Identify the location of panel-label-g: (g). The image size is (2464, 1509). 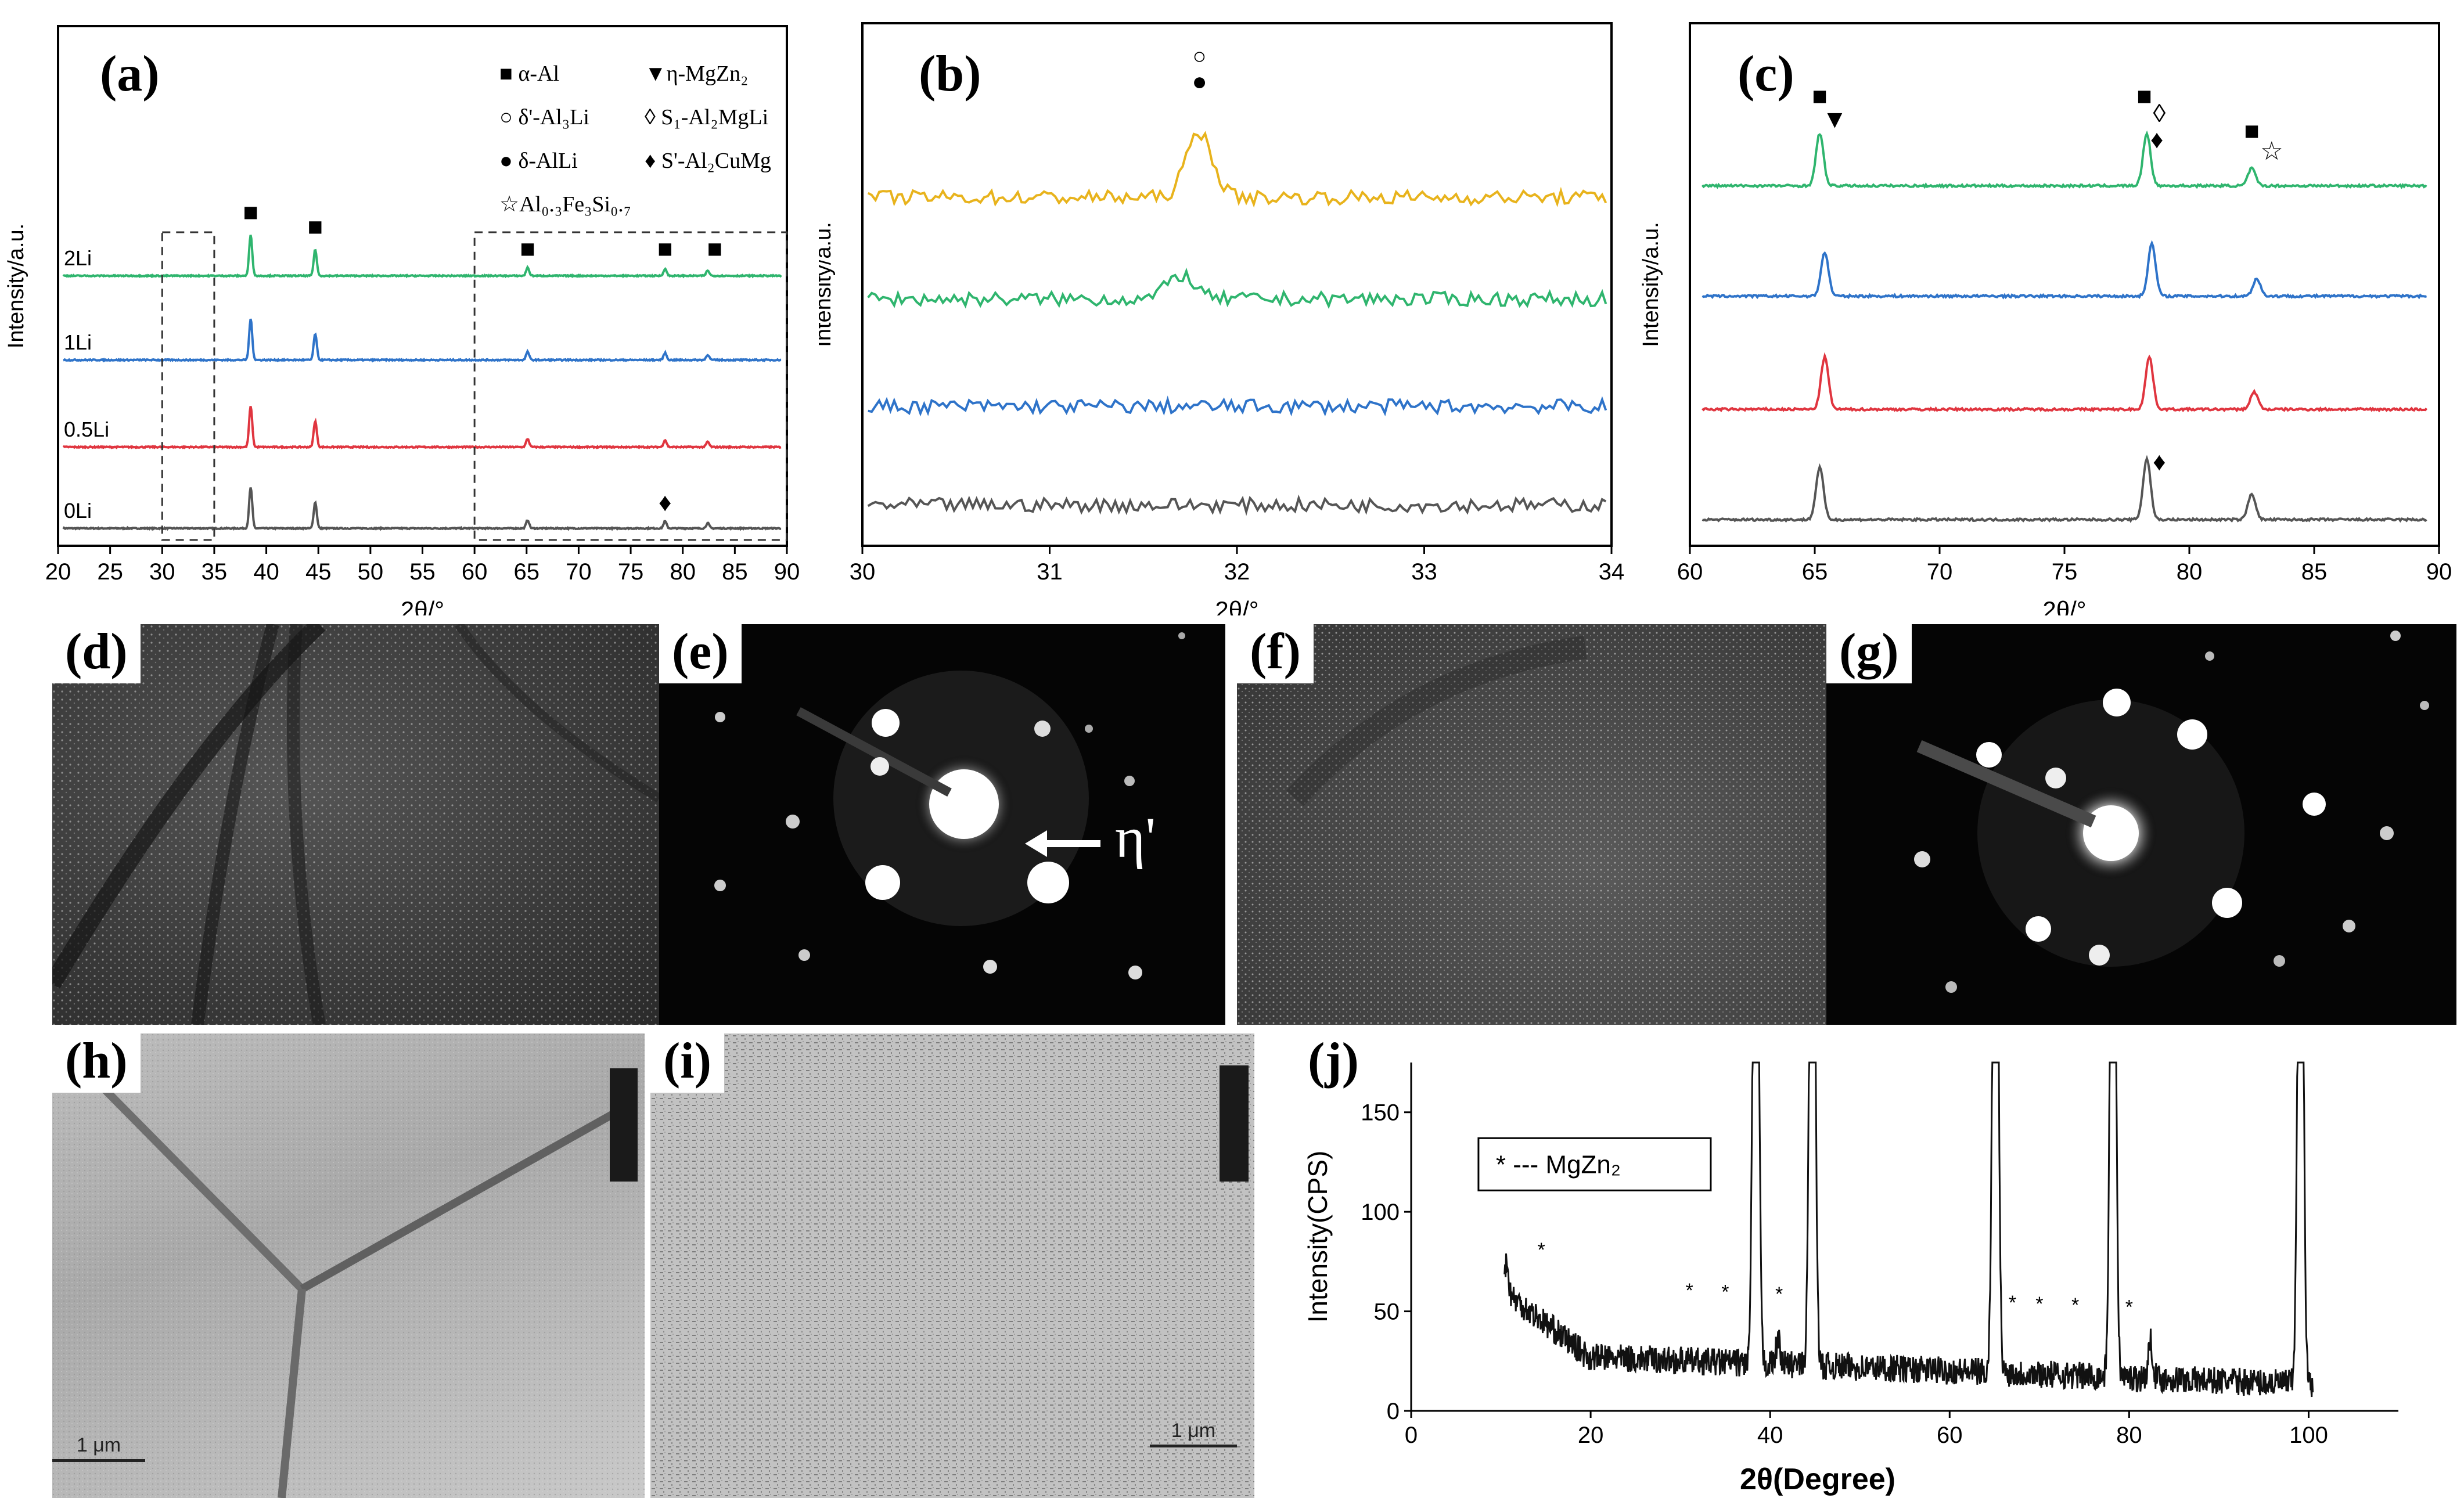
(1869, 653).